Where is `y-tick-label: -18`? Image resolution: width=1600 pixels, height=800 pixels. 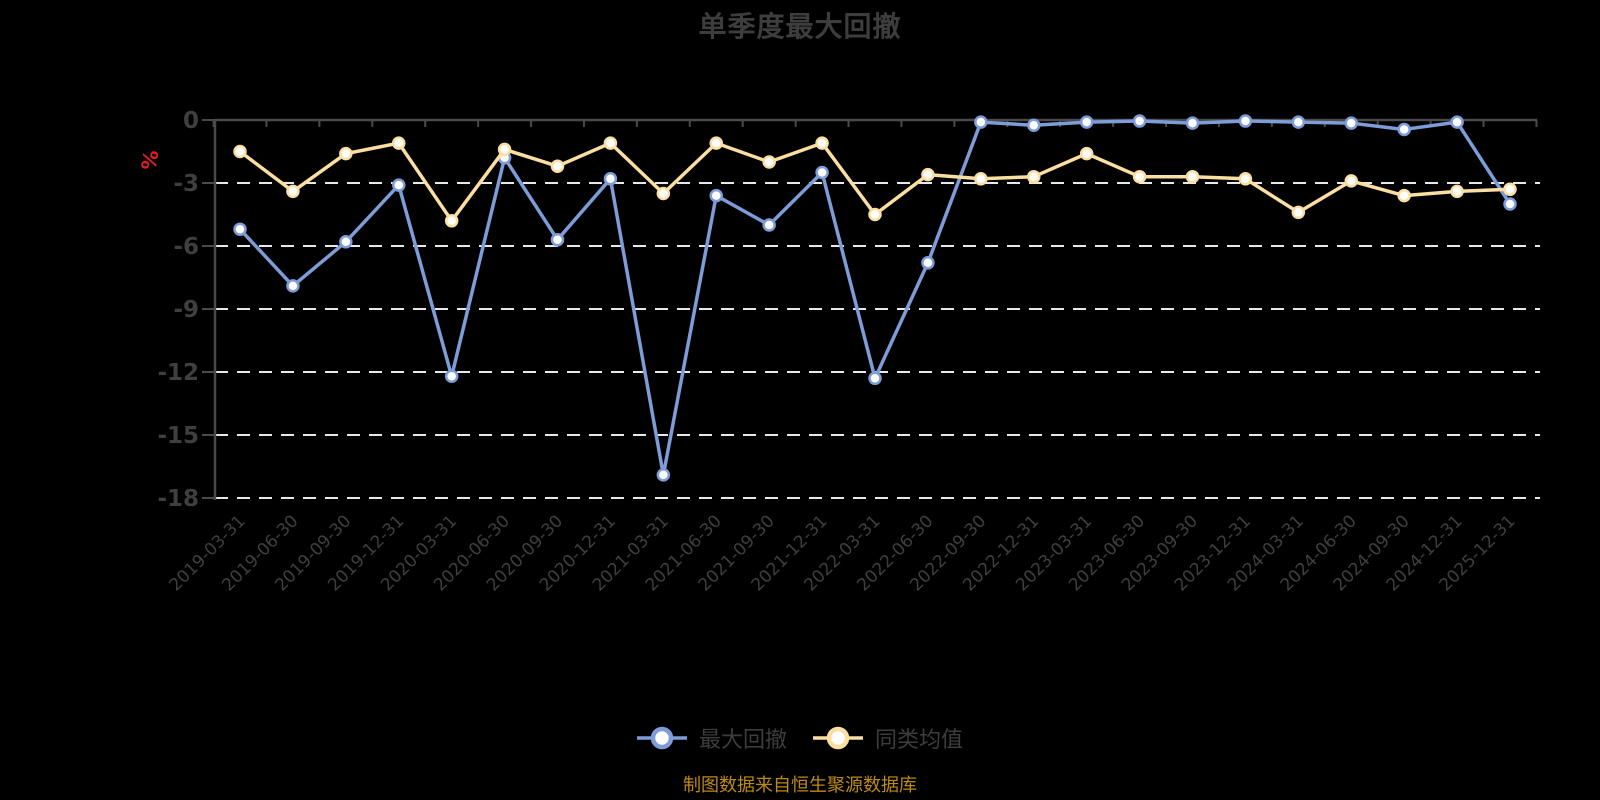 y-tick-label: -18 is located at coordinates (178, 499).